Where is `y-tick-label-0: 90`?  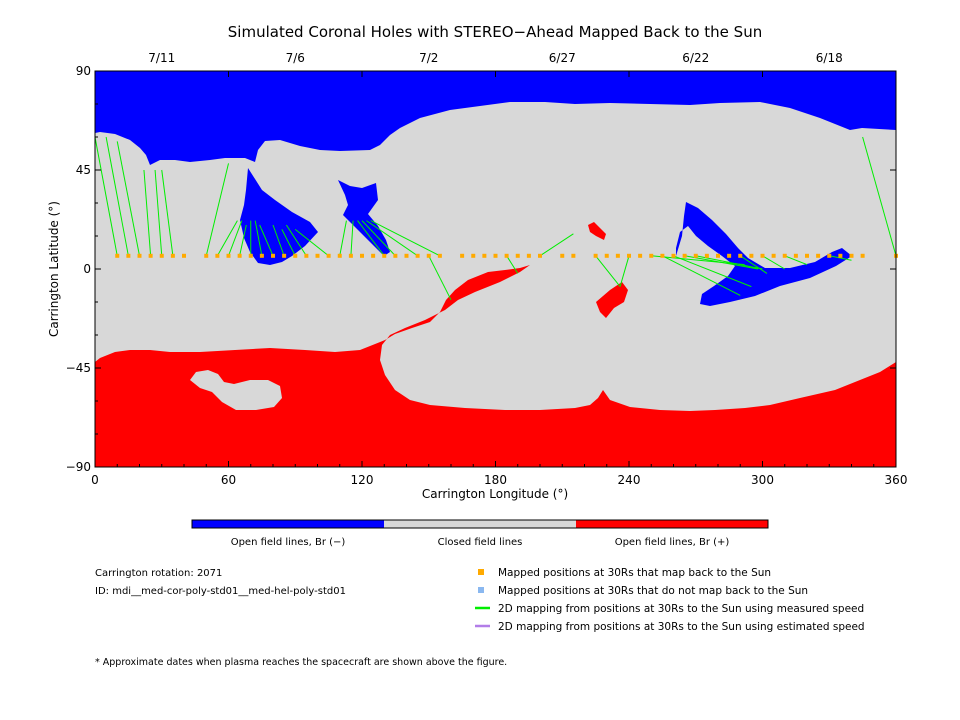
y-tick-label-0: 90 is located at coordinates (83, 71).